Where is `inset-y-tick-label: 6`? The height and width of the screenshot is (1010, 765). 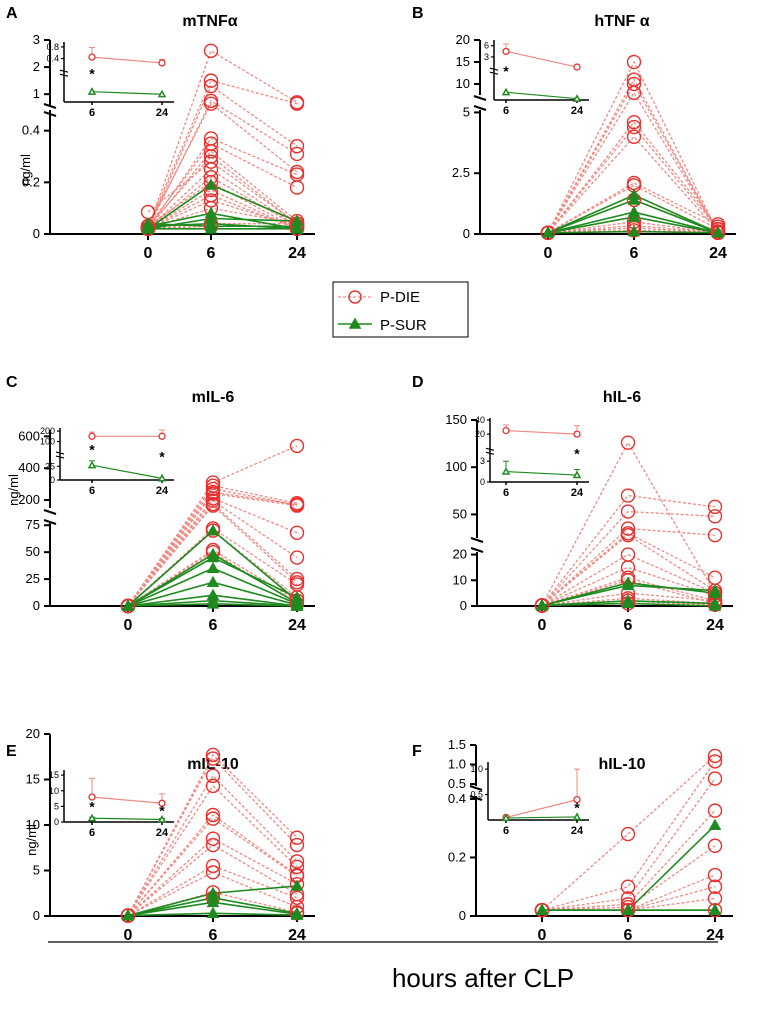
inset-y-tick-label: 6 is located at coordinates (486, 46).